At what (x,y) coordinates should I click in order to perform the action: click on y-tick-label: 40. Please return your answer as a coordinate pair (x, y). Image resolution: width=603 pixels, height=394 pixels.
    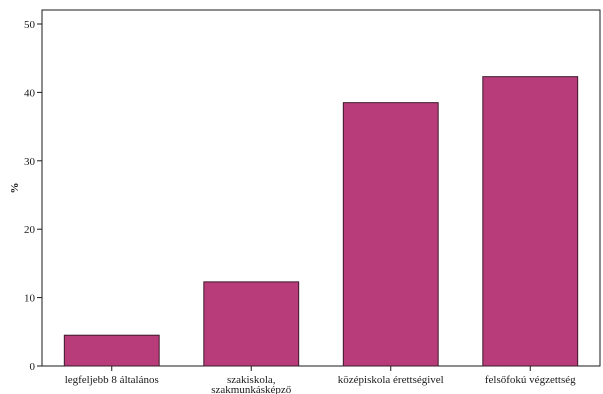
    Looking at the image, I should click on (30, 93).